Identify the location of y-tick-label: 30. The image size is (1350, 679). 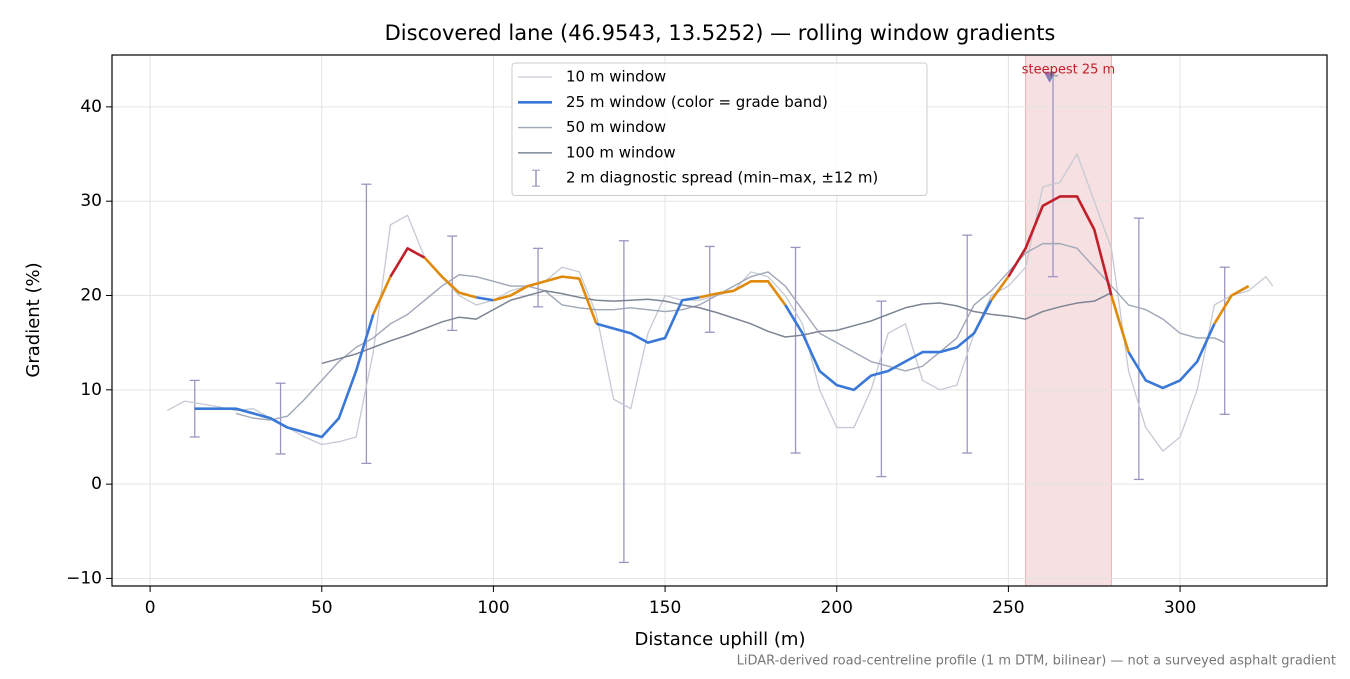
(91, 201).